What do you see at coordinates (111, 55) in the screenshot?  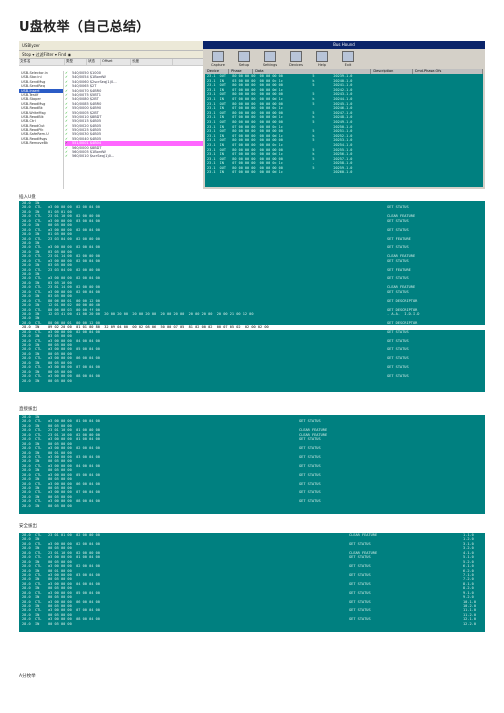 I see `usblyzer-toolbar: Stop ▾ 过滤Filter ▾ Find ◉` at bounding box center [111, 55].